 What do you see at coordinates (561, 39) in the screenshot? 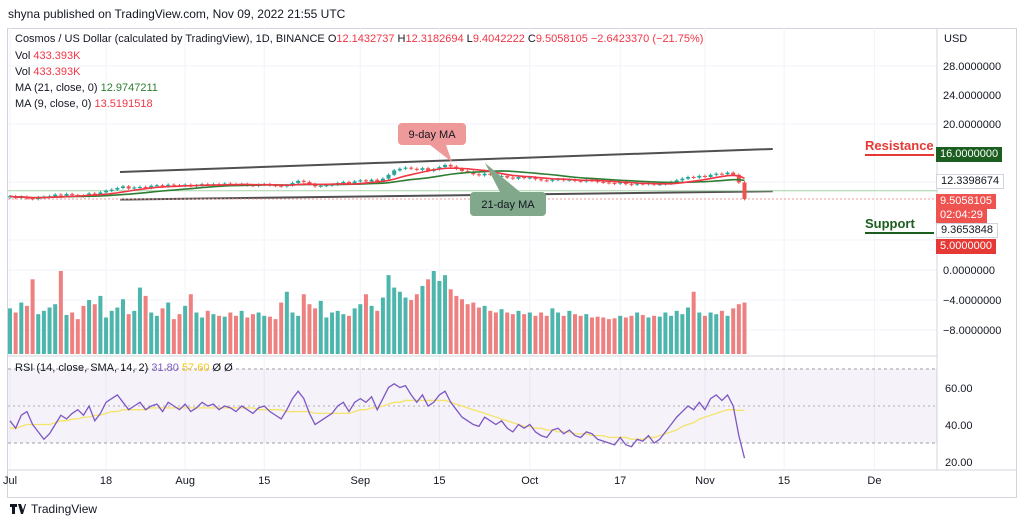
I see `ohlc-value: 9.5058105` at bounding box center [561, 39].